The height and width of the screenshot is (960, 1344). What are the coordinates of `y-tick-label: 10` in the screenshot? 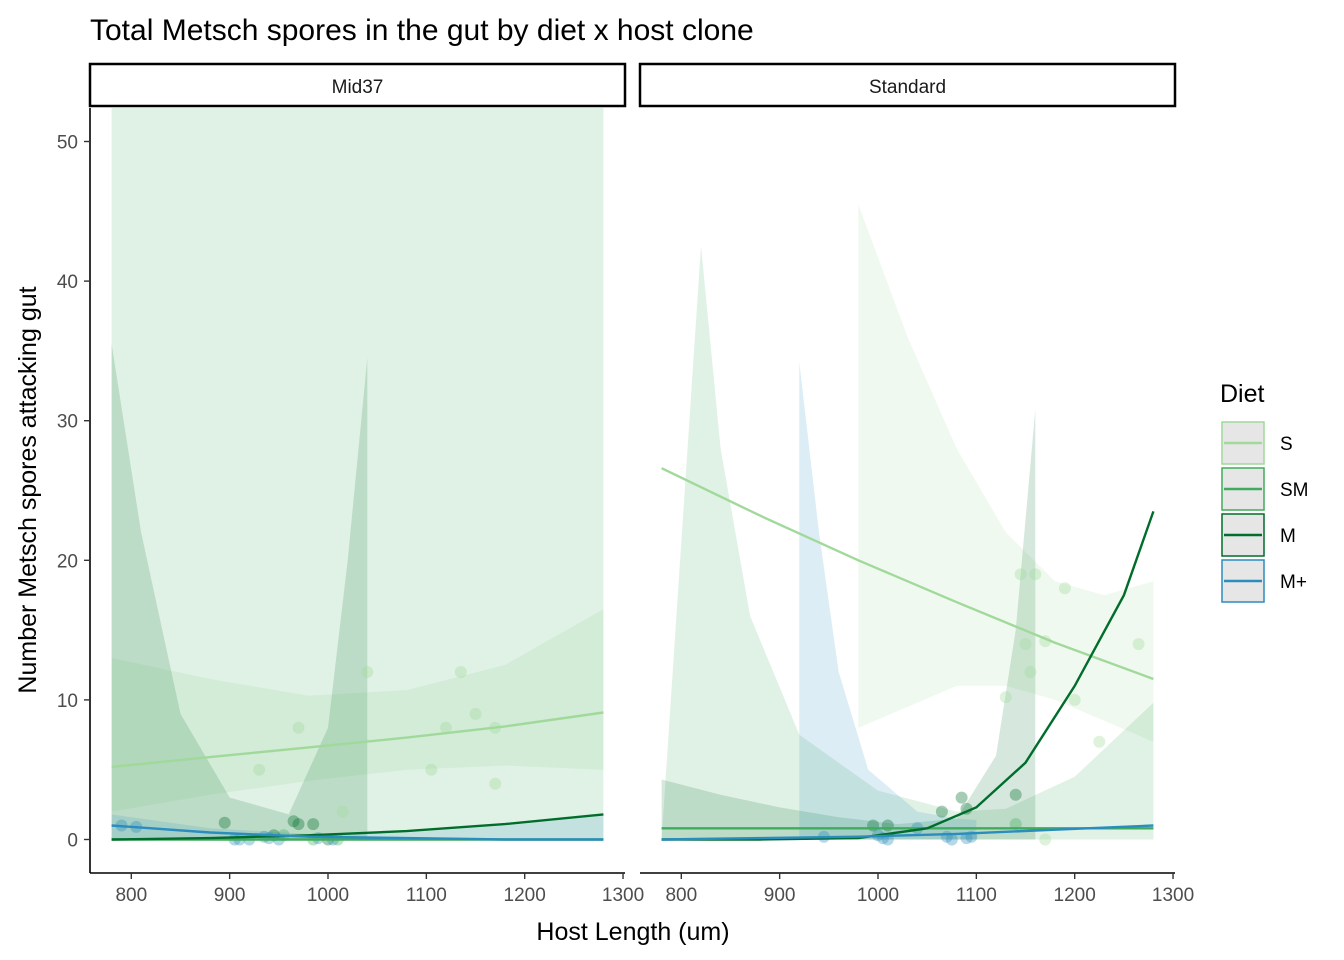 It's located at (67, 701).